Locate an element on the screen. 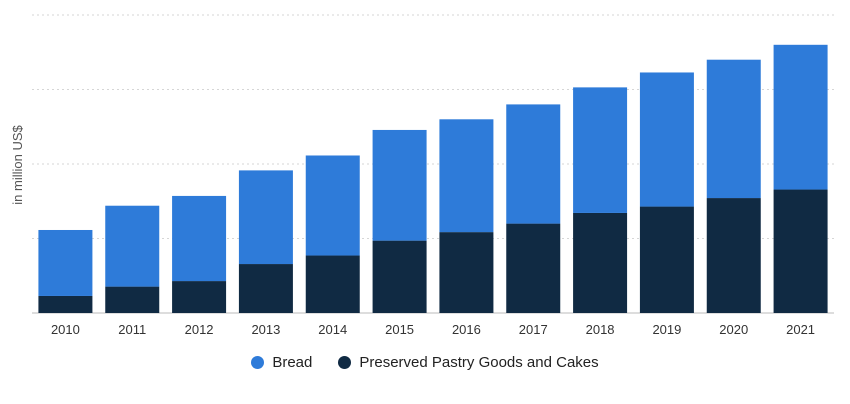 The height and width of the screenshot is (404, 850). bar-pastry-2015 is located at coordinates (399, 276).